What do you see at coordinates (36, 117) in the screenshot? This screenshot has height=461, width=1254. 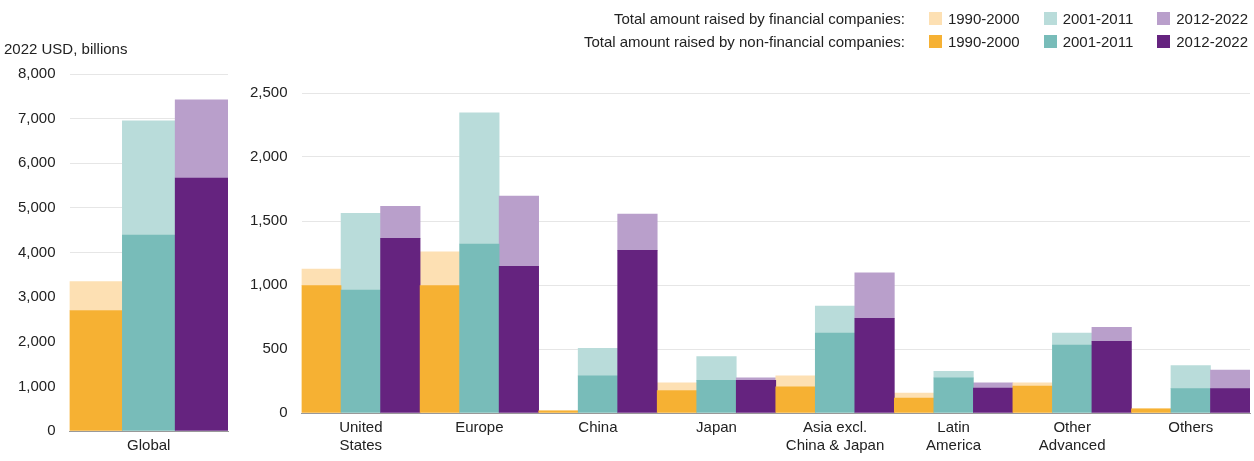 I see `y-tick-label: 7,000` at bounding box center [36, 117].